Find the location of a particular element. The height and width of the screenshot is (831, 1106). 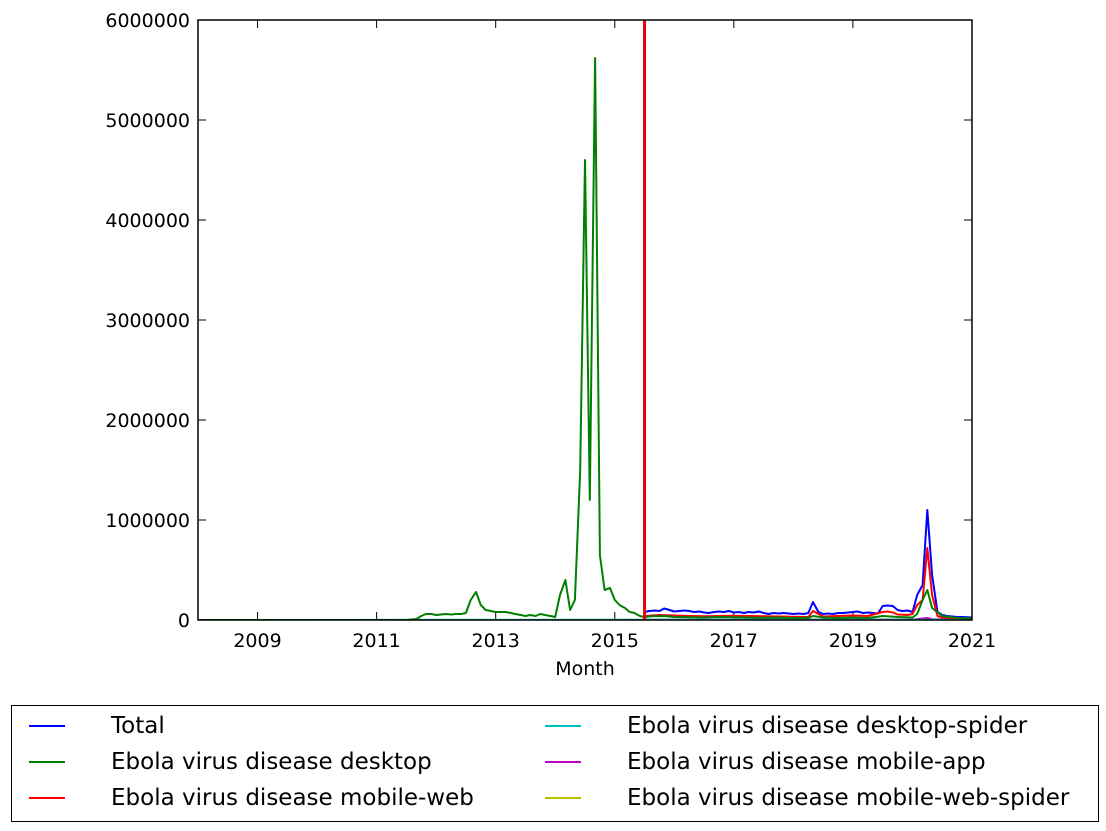

legend-label-mobile-app: Ebola virus disease mobile-app is located at coordinates (806, 762).